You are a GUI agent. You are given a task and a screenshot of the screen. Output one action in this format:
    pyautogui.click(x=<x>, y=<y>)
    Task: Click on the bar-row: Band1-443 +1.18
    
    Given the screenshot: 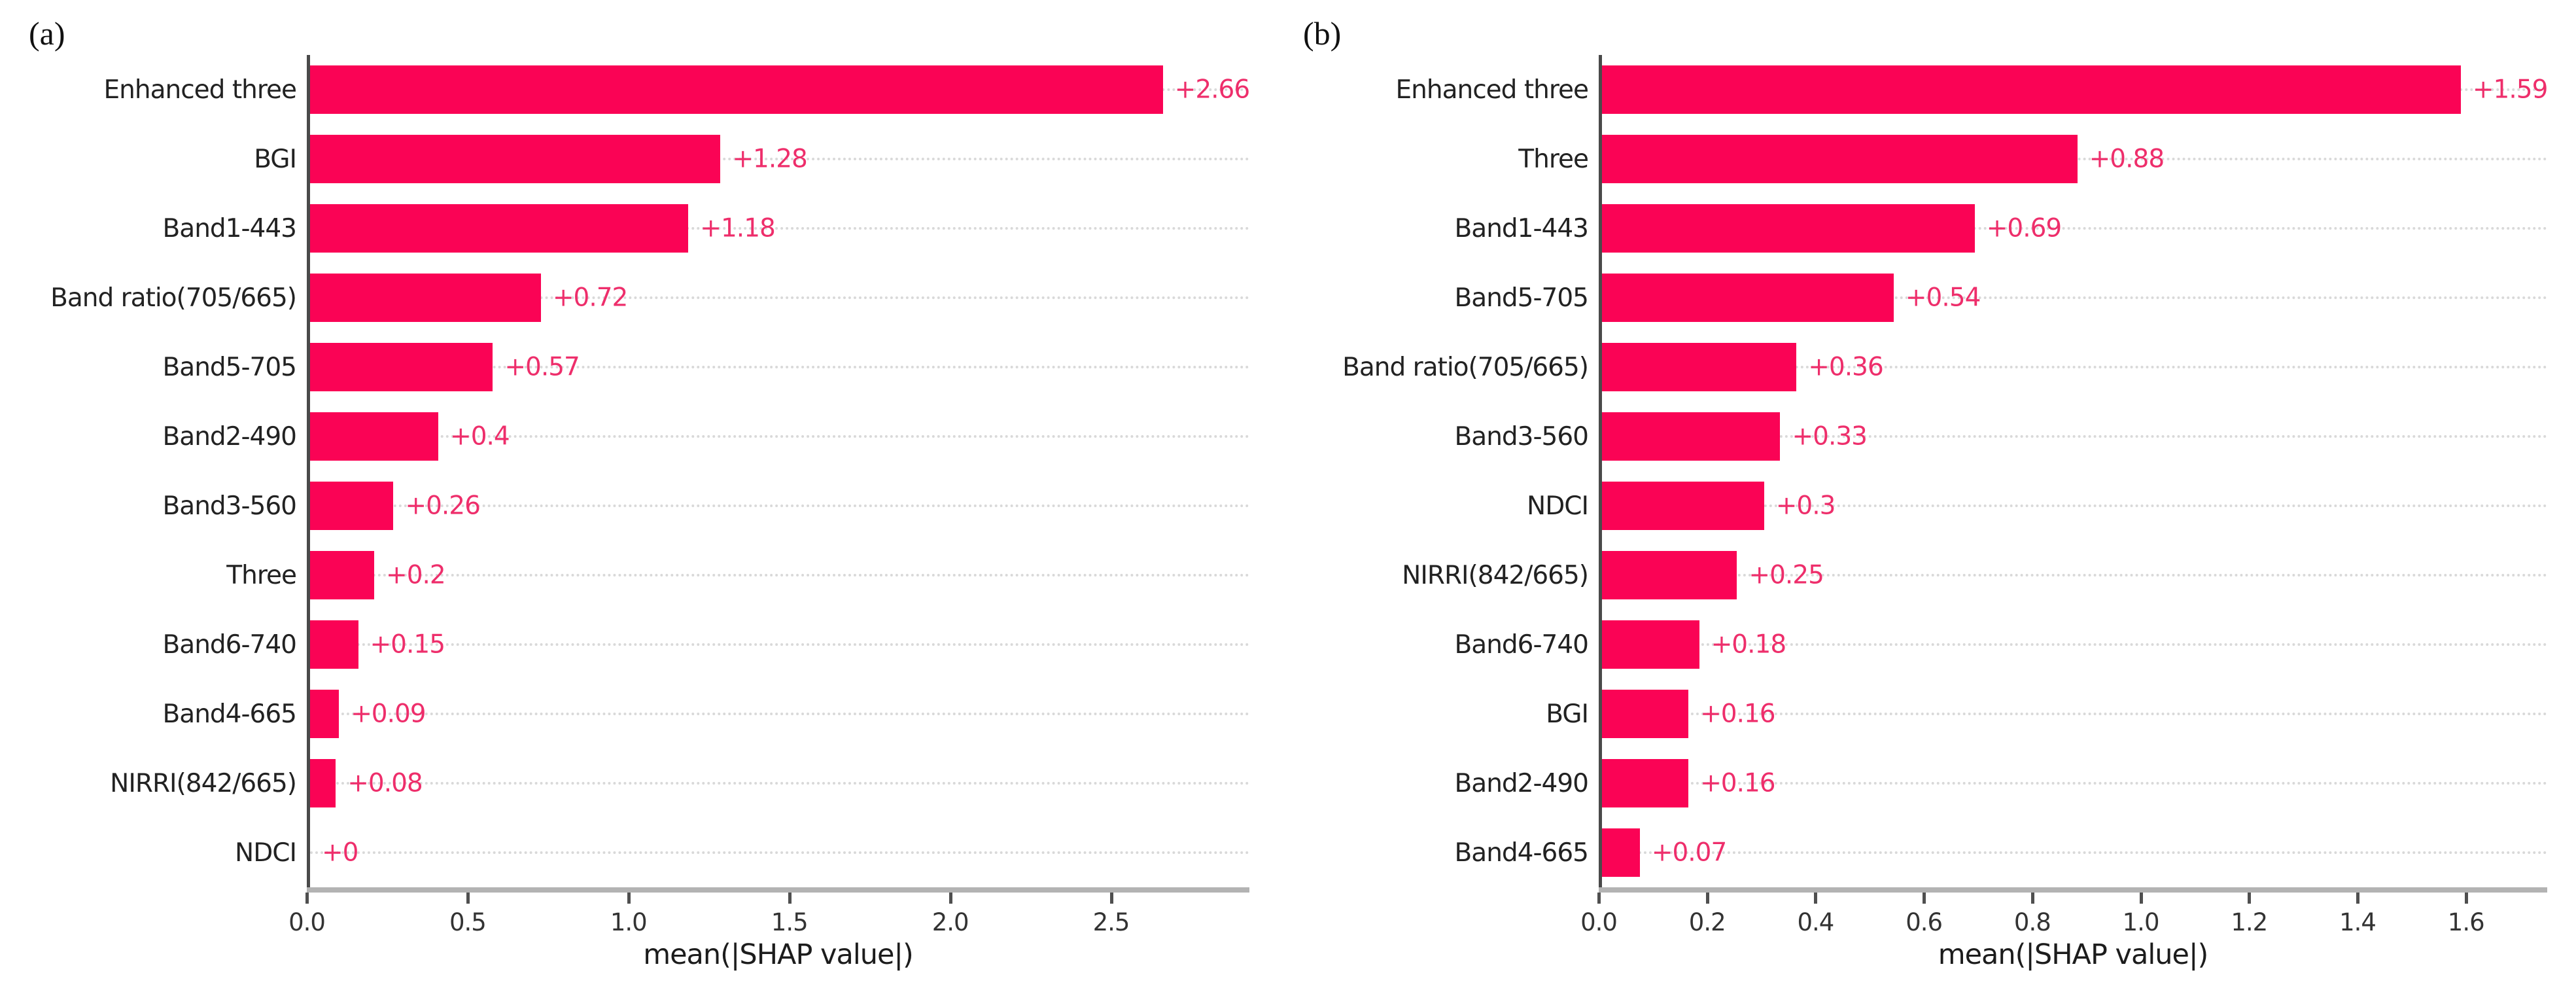 What is the action you would take?
    pyautogui.click(x=626, y=229)
    